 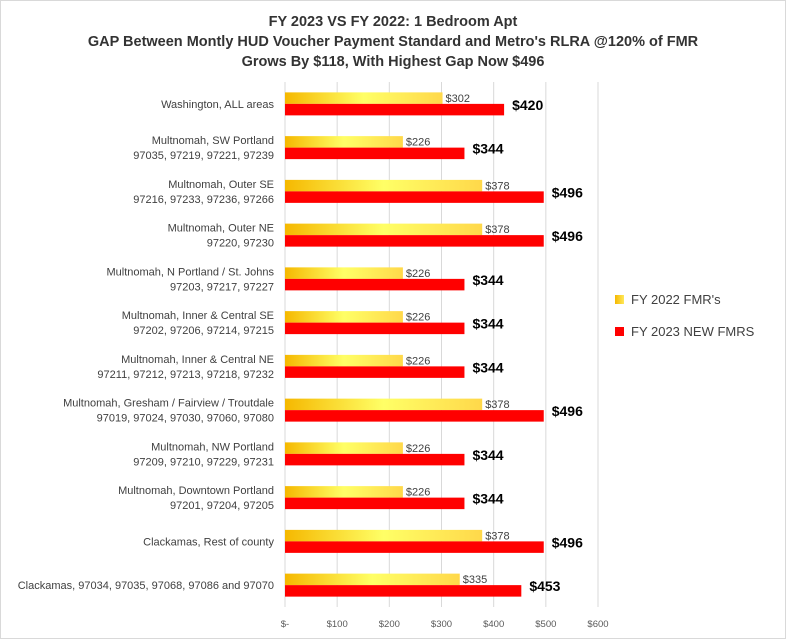 I want to click on x-tick-label: $400, so click(x=493, y=624).